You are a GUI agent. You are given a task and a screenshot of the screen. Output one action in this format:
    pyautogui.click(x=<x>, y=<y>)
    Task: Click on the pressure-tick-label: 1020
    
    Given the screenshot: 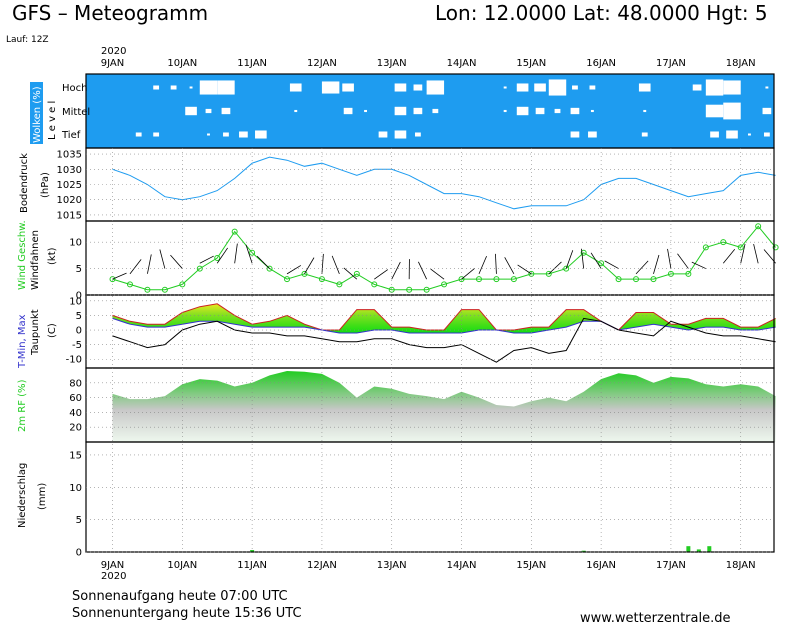 What is the action you would take?
    pyautogui.click(x=69, y=200)
    